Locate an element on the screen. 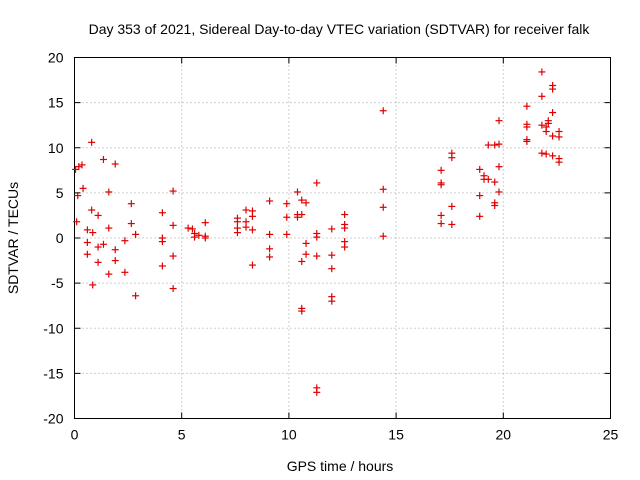  y-tick-label: 20 is located at coordinates (56, 58).